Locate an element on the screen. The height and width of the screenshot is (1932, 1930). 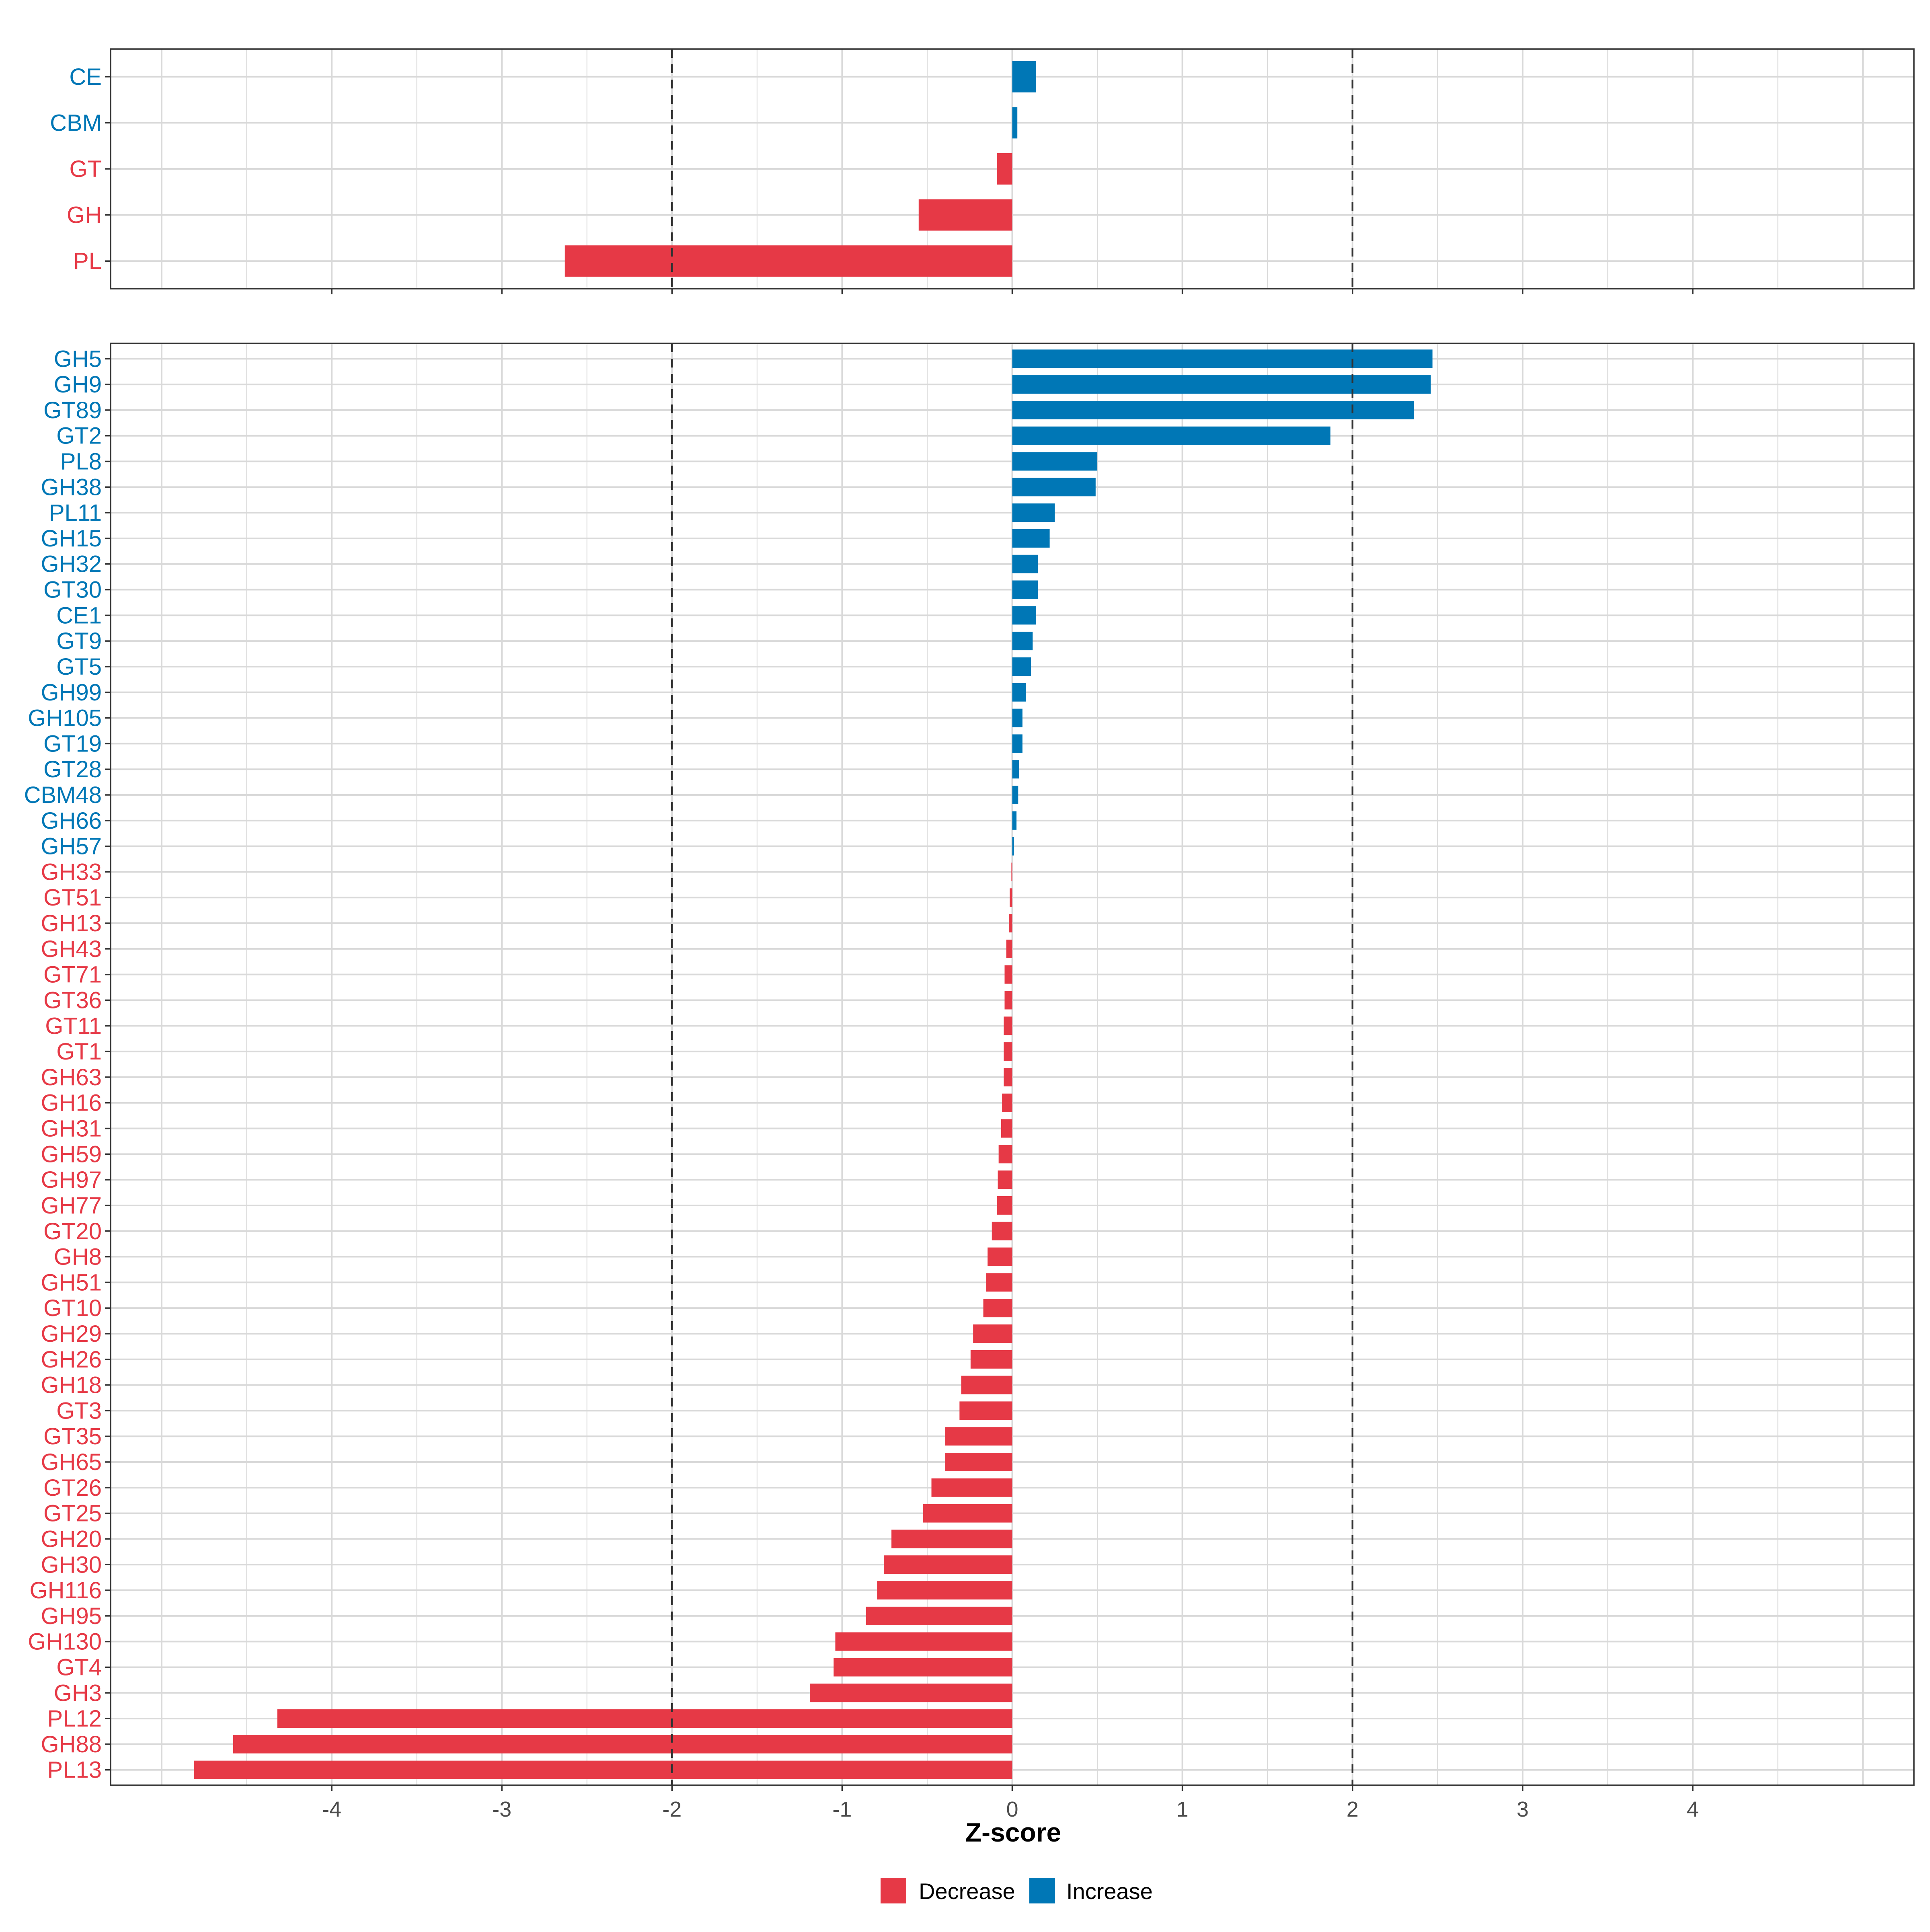
panel-families-x-tick-marks is located at coordinates (1012, 291).